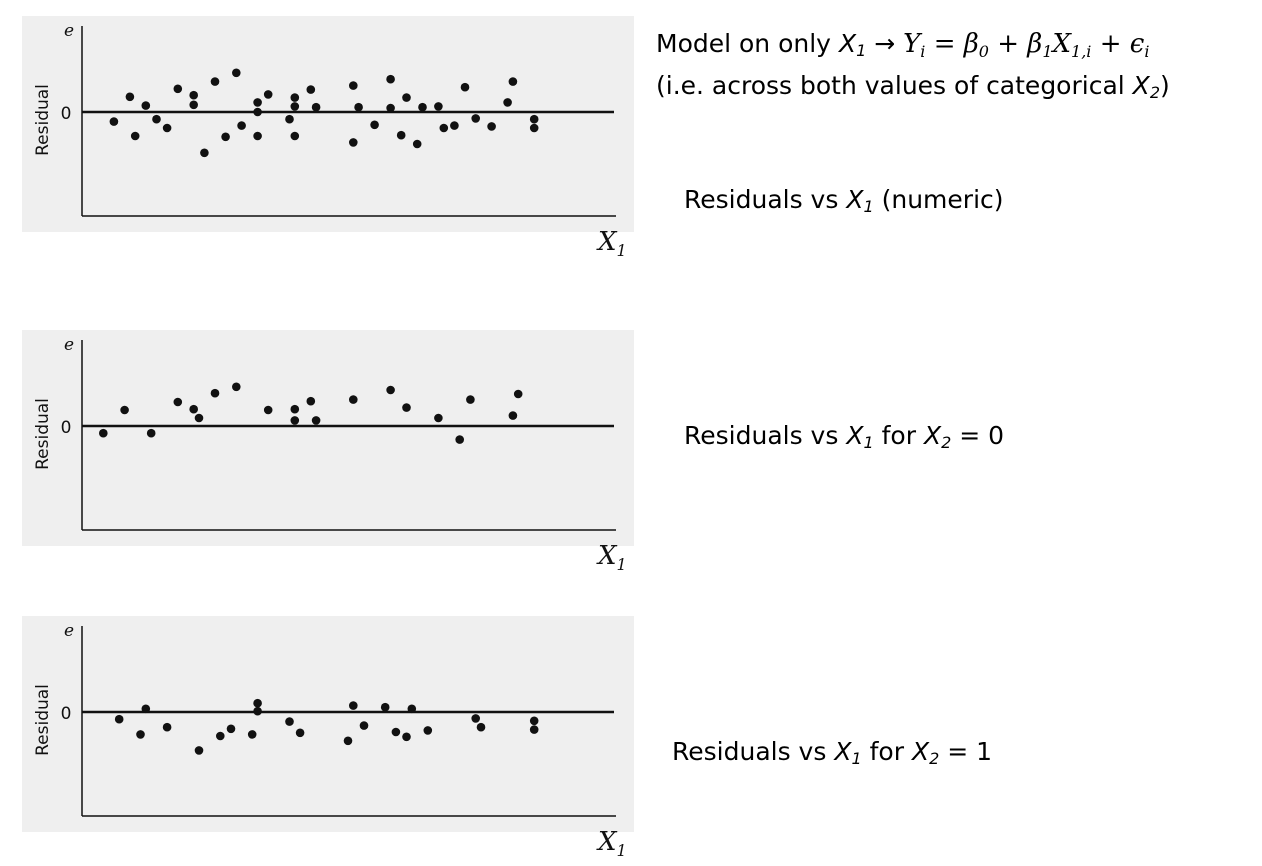 The image size is (1262, 866). What do you see at coordinates (932, 435) in the screenshot?
I see `caption-var2: X` at bounding box center [932, 435].